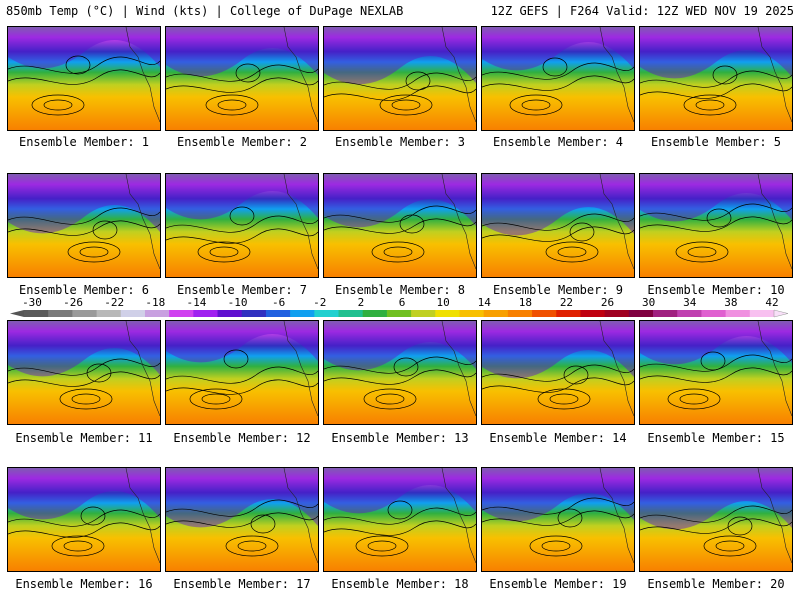  What do you see at coordinates (558, 438) in the screenshot?
I see `ensemble-member-label: Ensemble Member: 14` at bounding box center [558, 438].